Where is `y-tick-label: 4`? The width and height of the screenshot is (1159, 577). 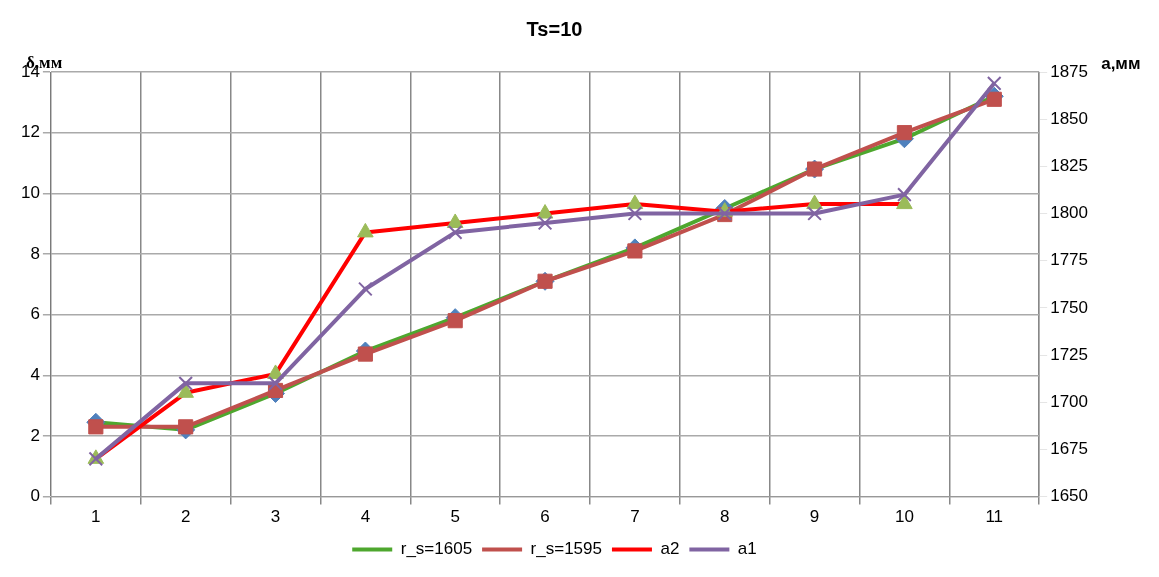
y-tick-label: 4 is located at coordinates (35, 374).